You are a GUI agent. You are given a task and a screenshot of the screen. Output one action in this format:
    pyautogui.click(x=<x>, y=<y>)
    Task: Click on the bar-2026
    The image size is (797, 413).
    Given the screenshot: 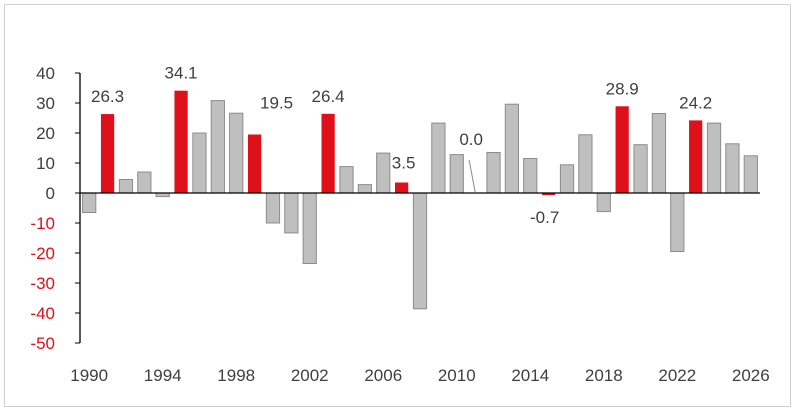 What is the action you would take?
    pyautogui.click(x=750, y=174)
    